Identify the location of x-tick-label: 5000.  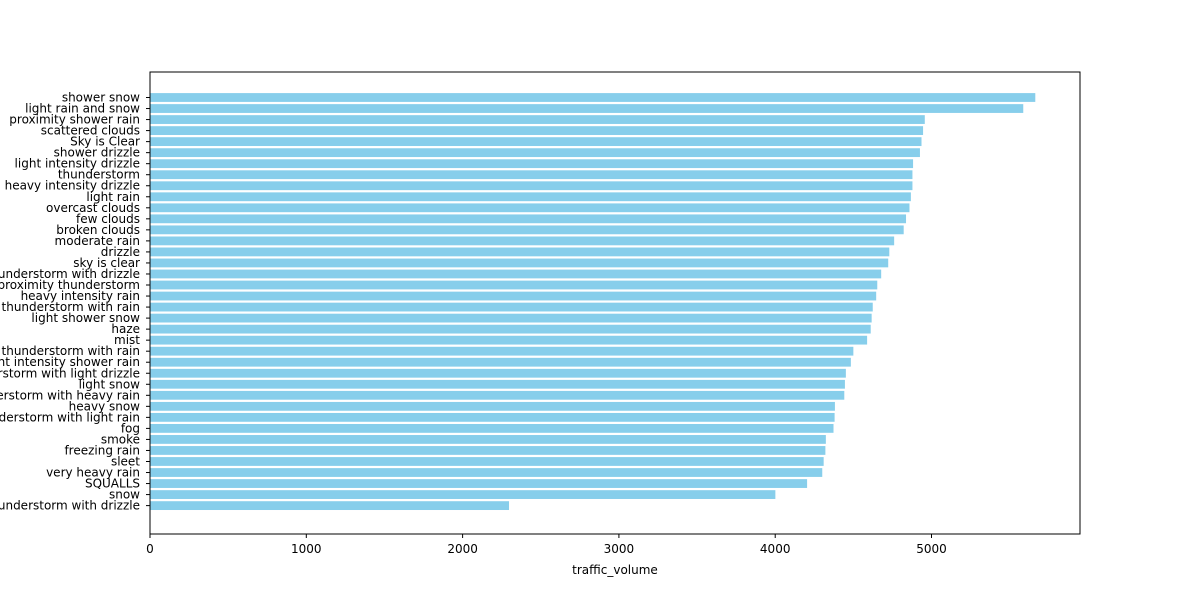
(931, 549).